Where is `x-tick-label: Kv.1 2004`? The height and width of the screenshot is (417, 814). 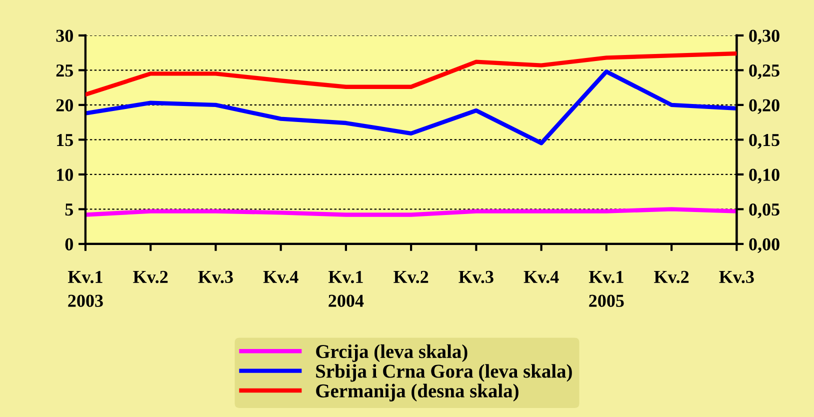 x-tick-label: Kv.1 2004 is located at coordinates (346, 288).